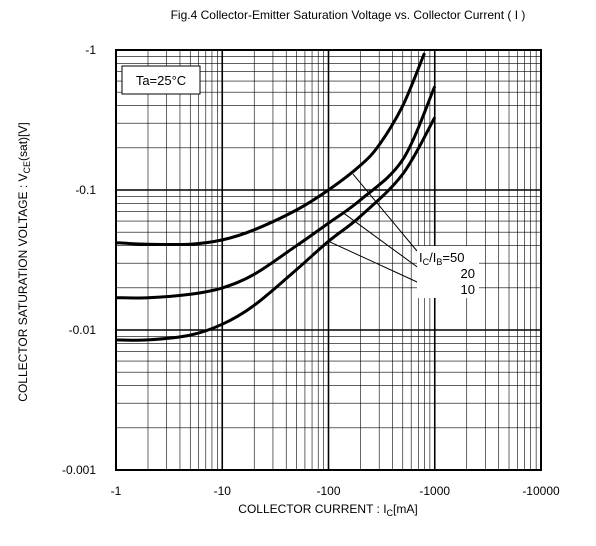  What do you see at coordinates (328, 491) in the screenshot?
I see `x-tick-label: -100` at bounding box center [328, 491].